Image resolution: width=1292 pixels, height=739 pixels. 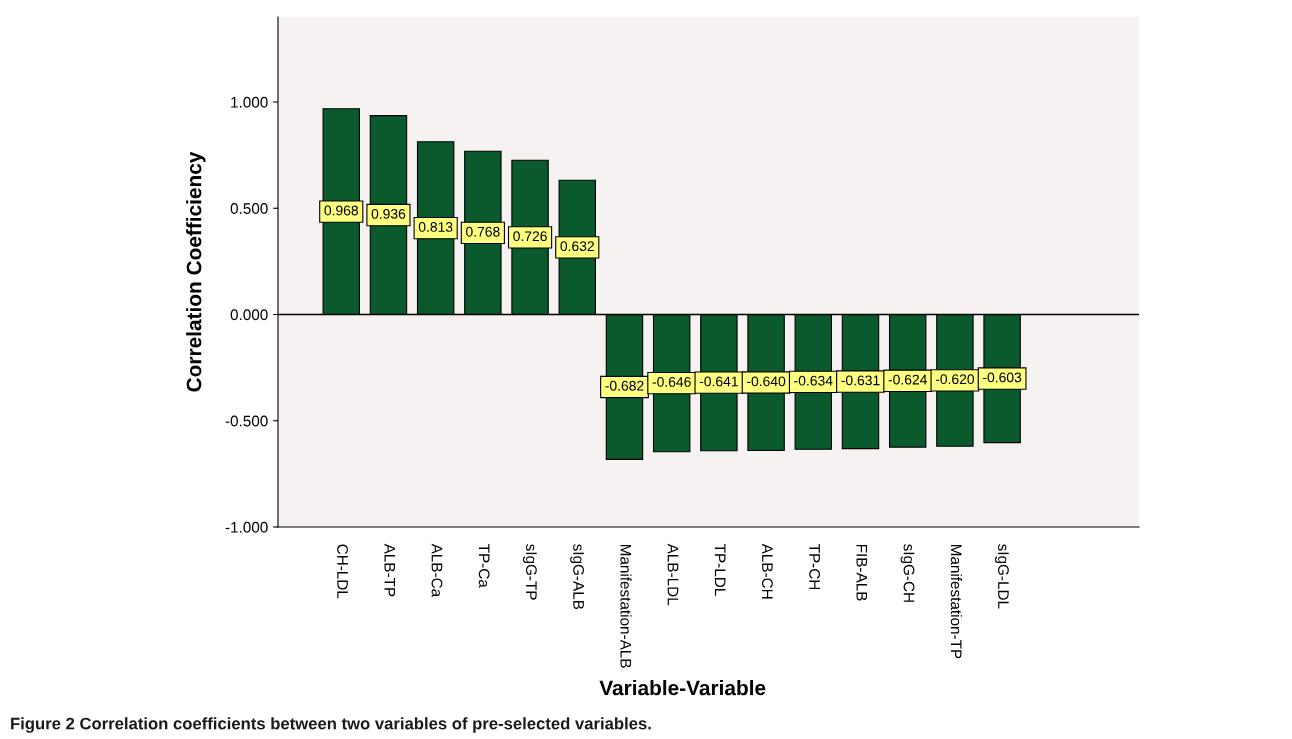 What do you see at coordinates (484, 566) in the screenshot?
I see `x-tick-label: TP-Ca` at bounding box center [484, 566].